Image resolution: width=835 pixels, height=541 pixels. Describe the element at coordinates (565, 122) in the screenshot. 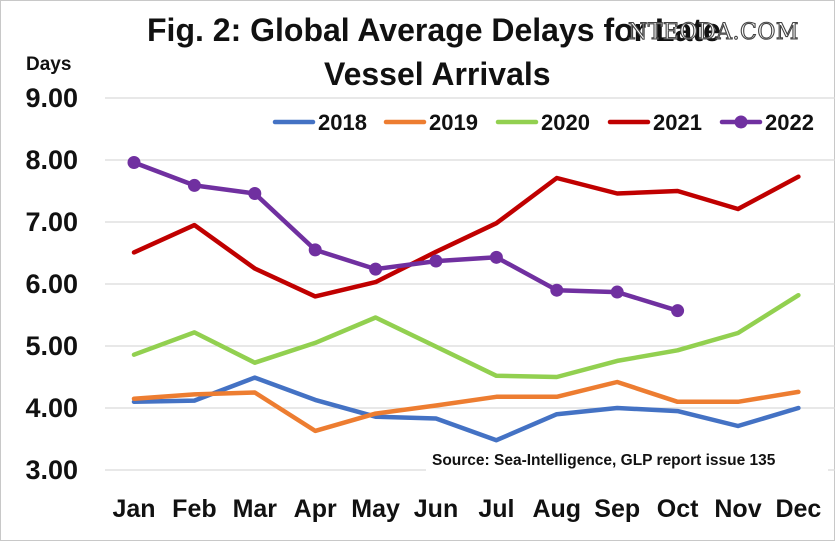

I see `legend-label: 2020` at that location.